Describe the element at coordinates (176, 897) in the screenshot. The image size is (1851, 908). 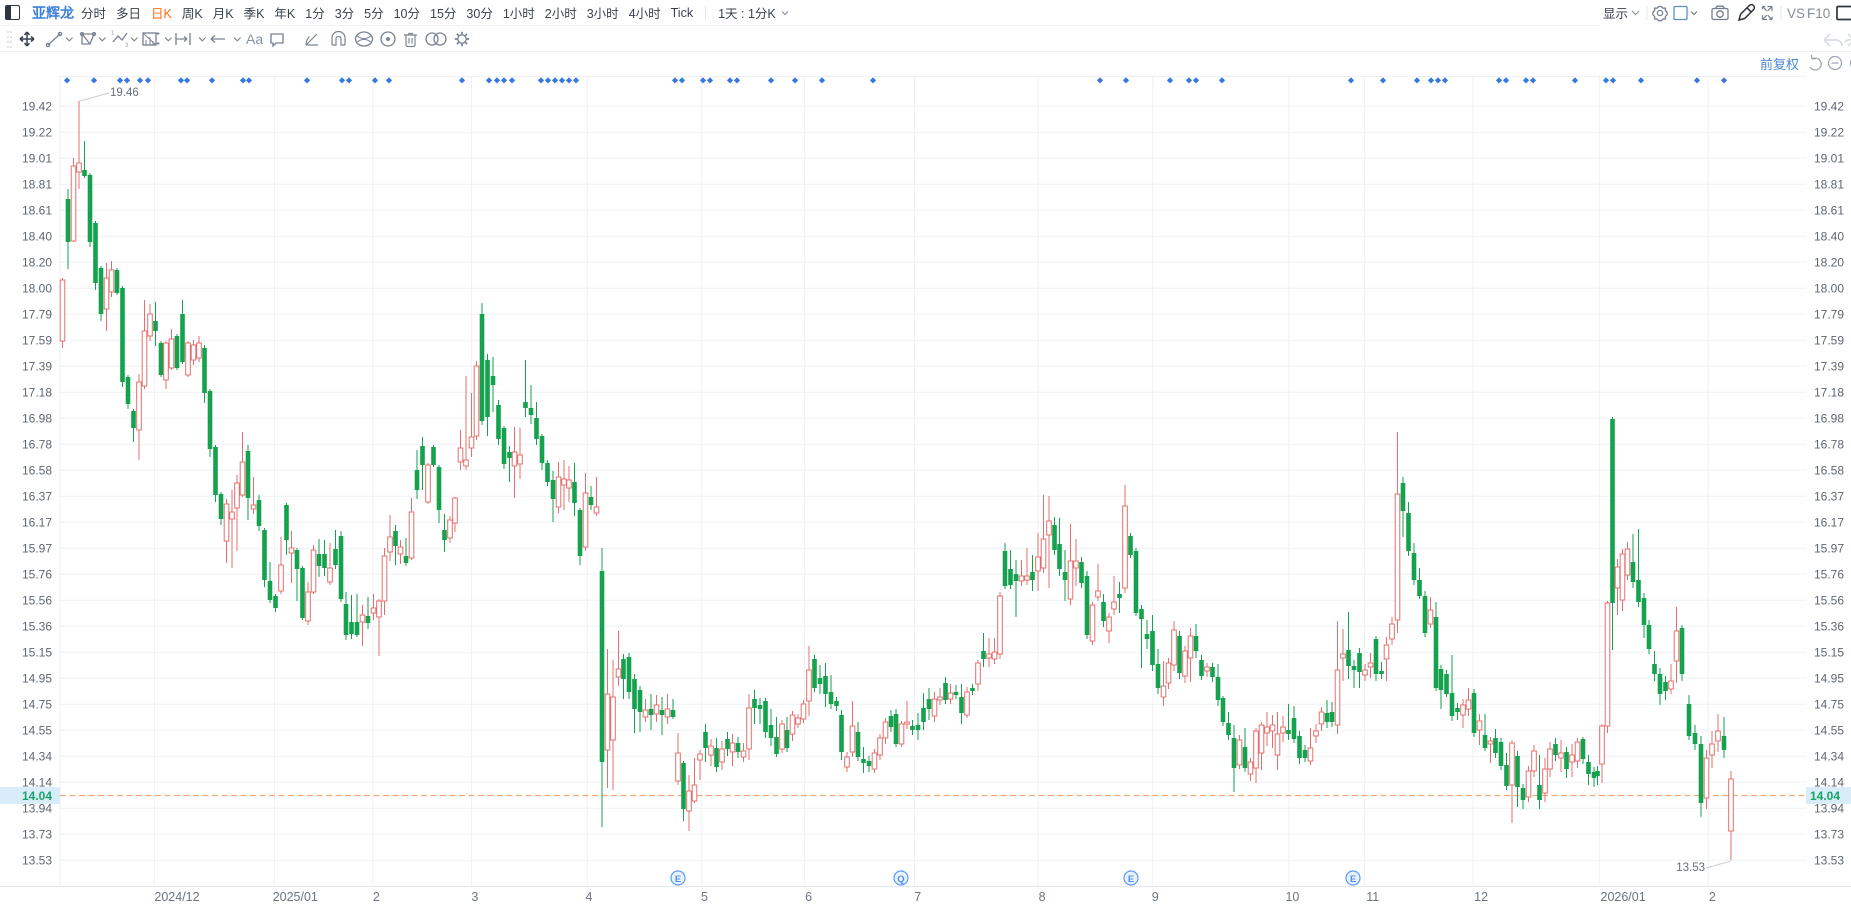
I see `svg-text: 2024/12` at that location.